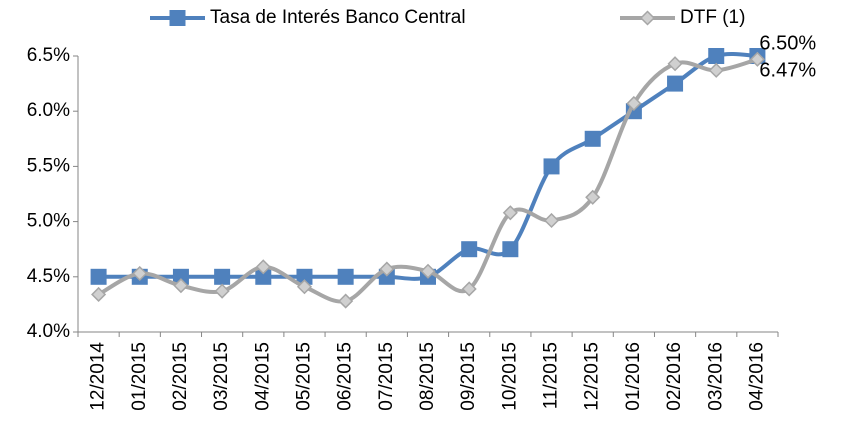  Describe the element at coordinates (787, 71) in the screenshot. I see `data-label: 6.47%` at that location.